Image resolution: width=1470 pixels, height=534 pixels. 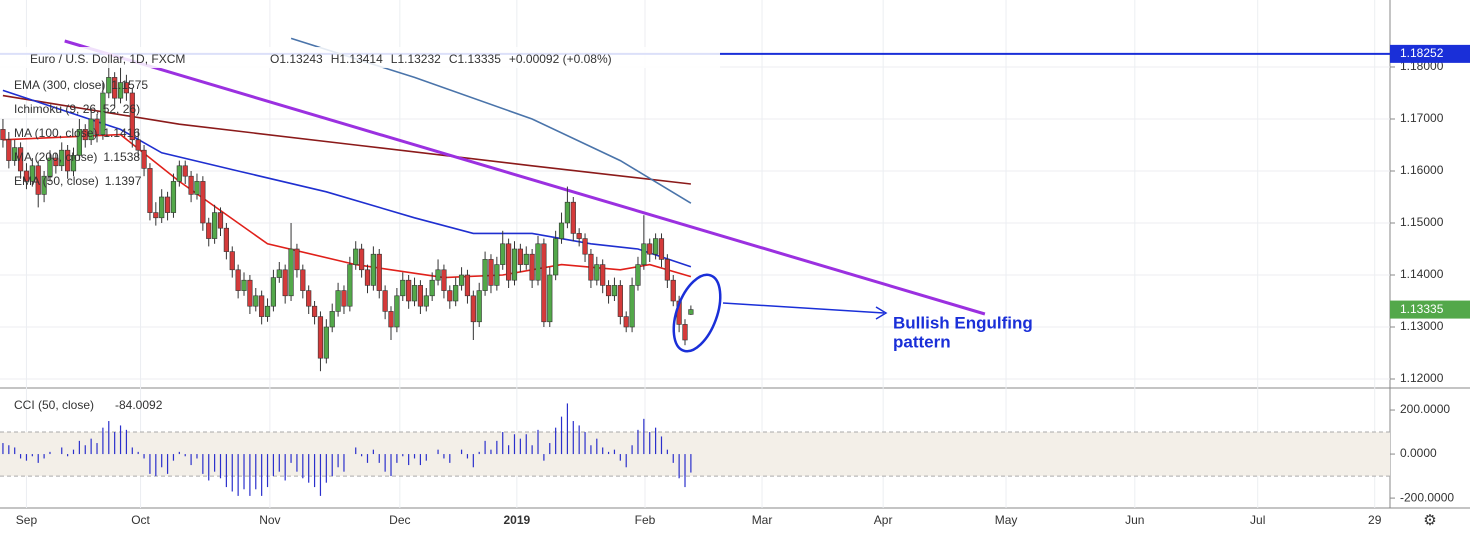 What do you see at coordinates (1422, 309) in the screenshot?
I see `last-price-label: 1.13335` at bounding box center [1422, 309].